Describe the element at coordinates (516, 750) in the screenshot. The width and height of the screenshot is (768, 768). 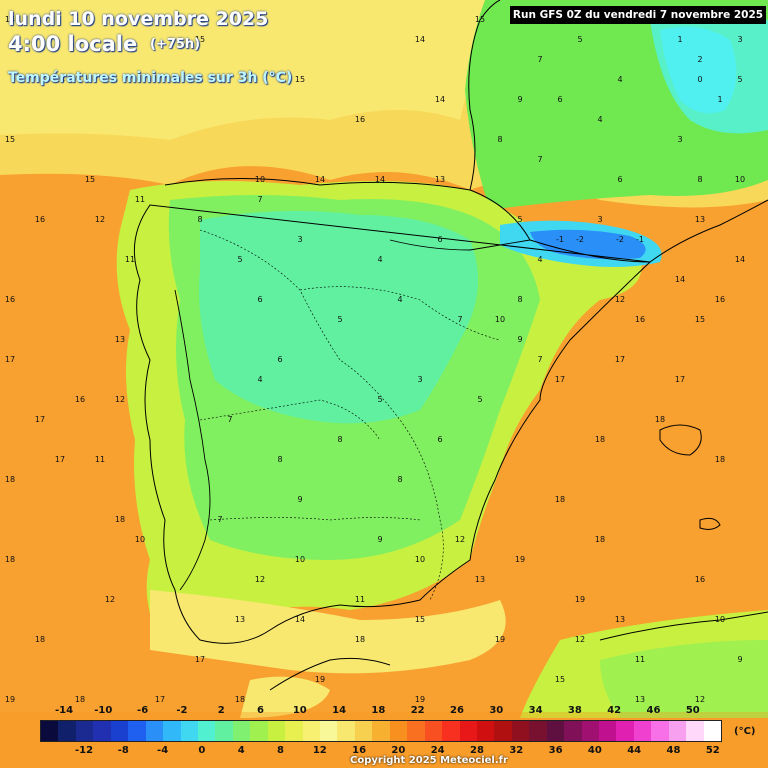
I see `scale-label: 32` at that location.